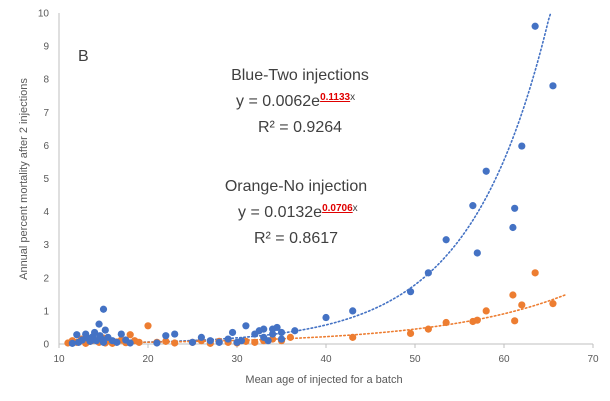 The height and width of the screenshot is (401, 610). Describe the element at coordinates (46, 47) in the screenshot. I see `y-tick-label: 9` at that location.